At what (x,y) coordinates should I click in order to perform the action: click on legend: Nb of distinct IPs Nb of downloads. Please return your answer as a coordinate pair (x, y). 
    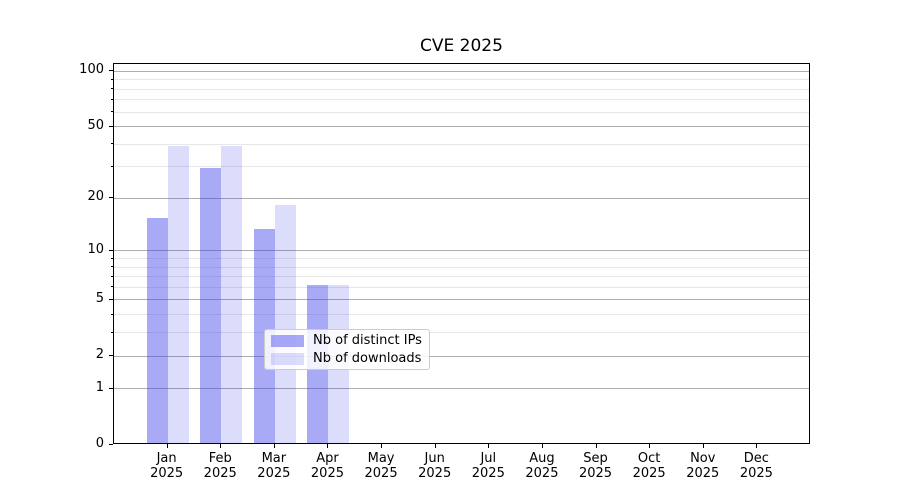
    Looking at the image, I should click on (347, 349).